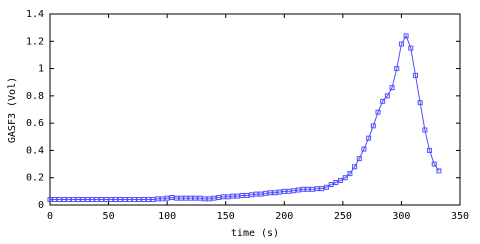 The height and width of the screenshot is (244, 480). Describe the element at coordinates (41, 205) in the screenshot. I see `y-tick-label: 0` at that location.